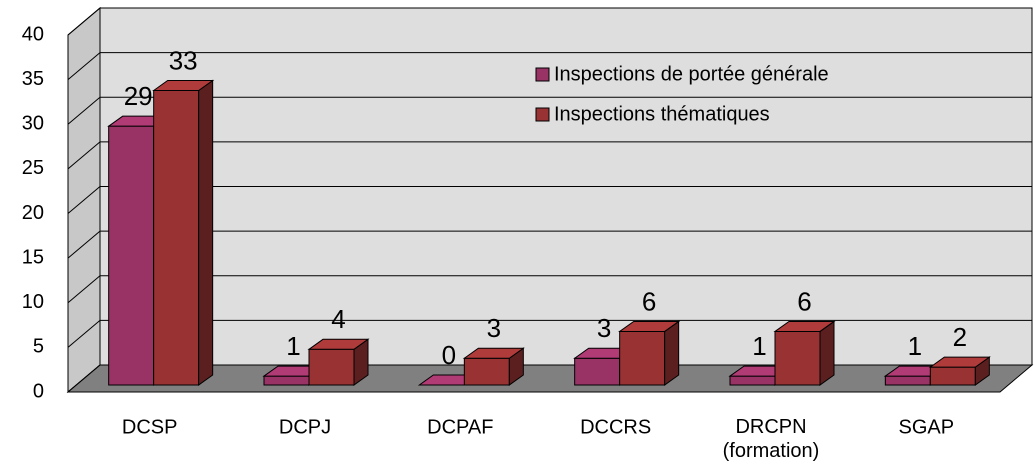 Image resolution: width=1035 pixels, height=475 pixels. What do you see at coordinates (338, 319) in the screenshot?
I see `value-label: 4` at bounding box center [338, 319].